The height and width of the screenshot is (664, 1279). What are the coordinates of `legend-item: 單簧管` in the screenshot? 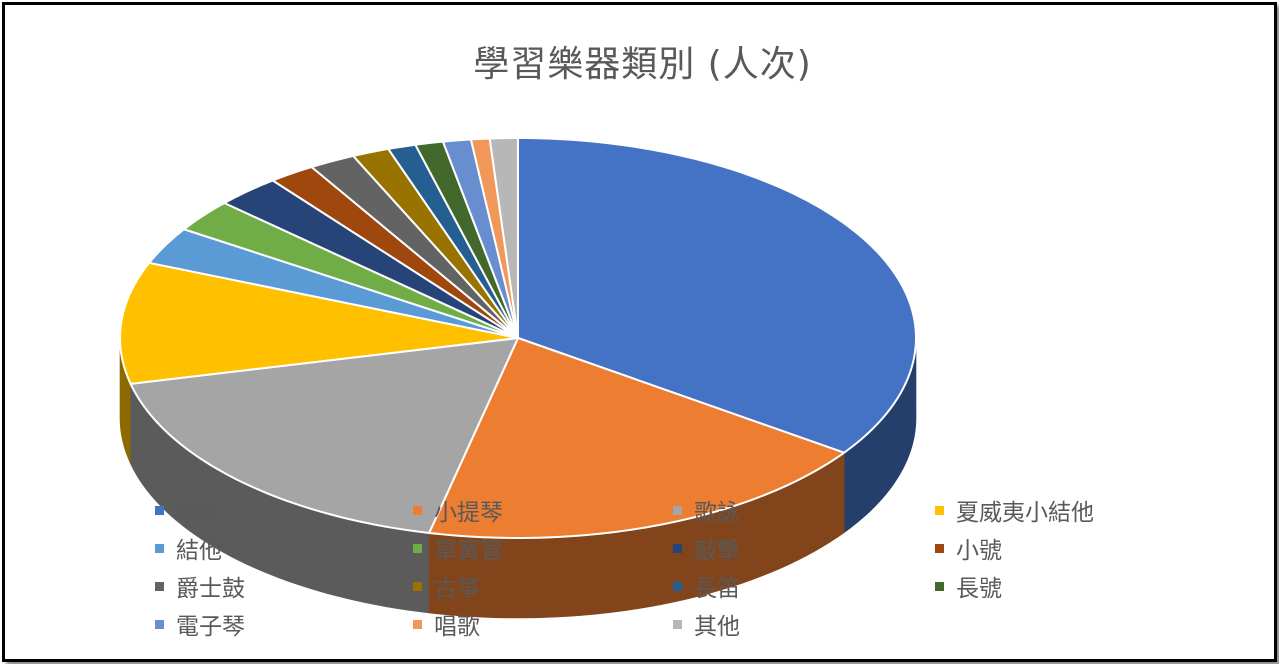 It's located at (543, 548).